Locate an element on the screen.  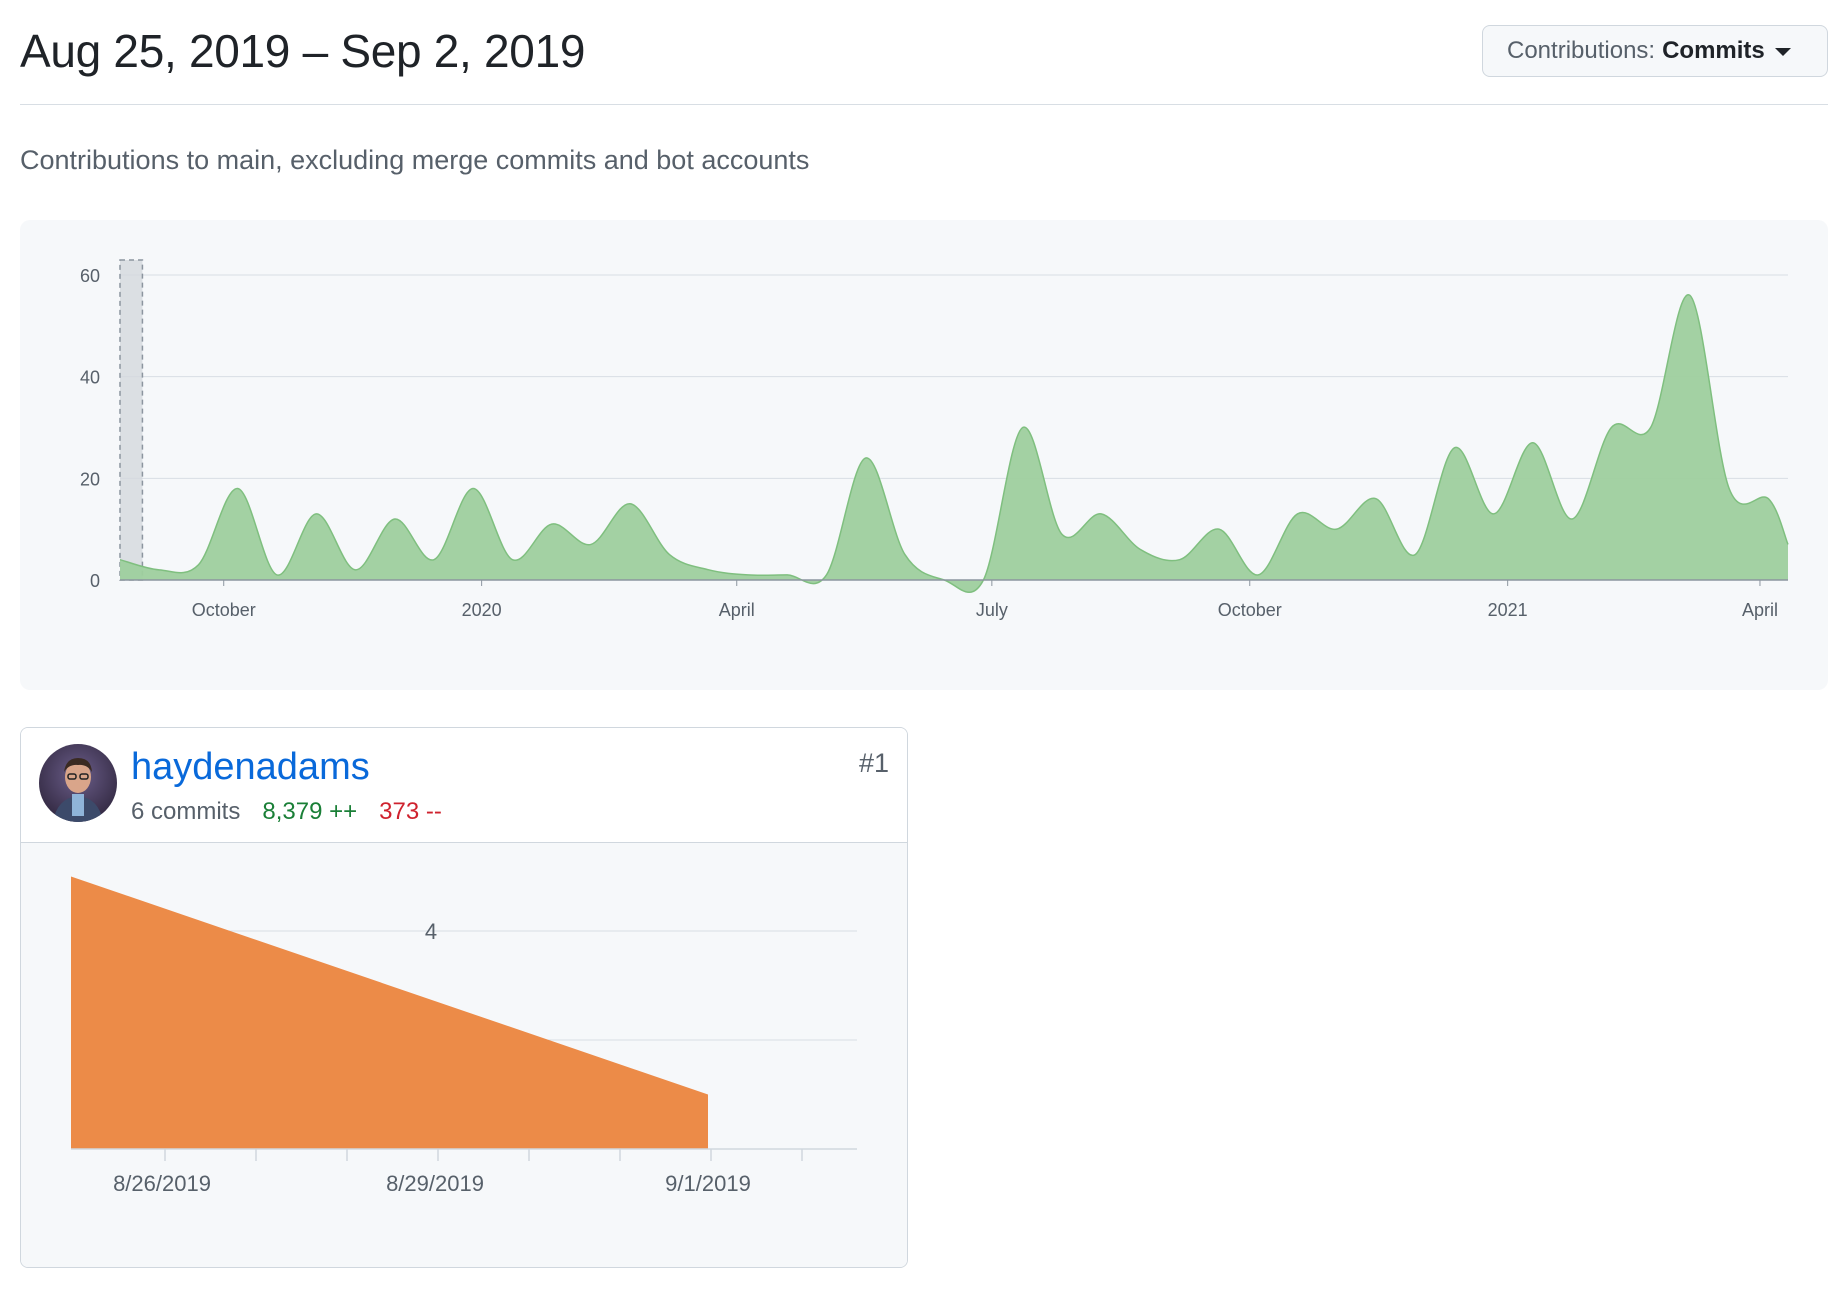
x-tick-label: 2020 is located at coordinates (482, 610).